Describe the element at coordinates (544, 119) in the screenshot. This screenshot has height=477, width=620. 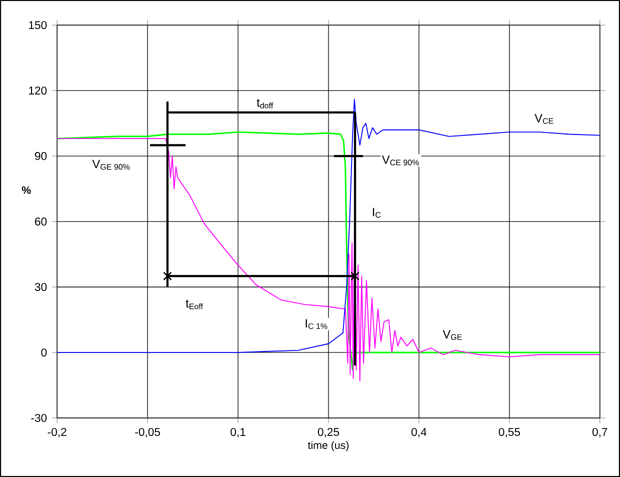
I see `annotation: V$_{CE}$` at that location.